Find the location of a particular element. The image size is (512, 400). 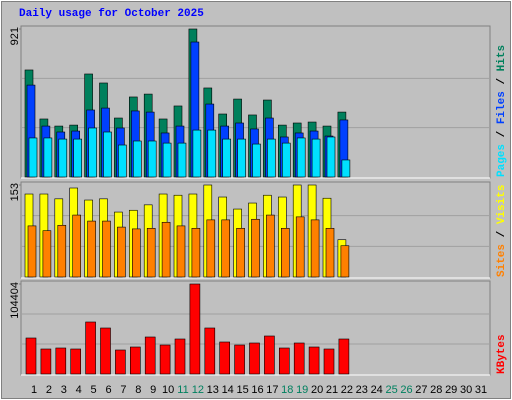

legend-entry: Sites is located at coordinates (502, 260).